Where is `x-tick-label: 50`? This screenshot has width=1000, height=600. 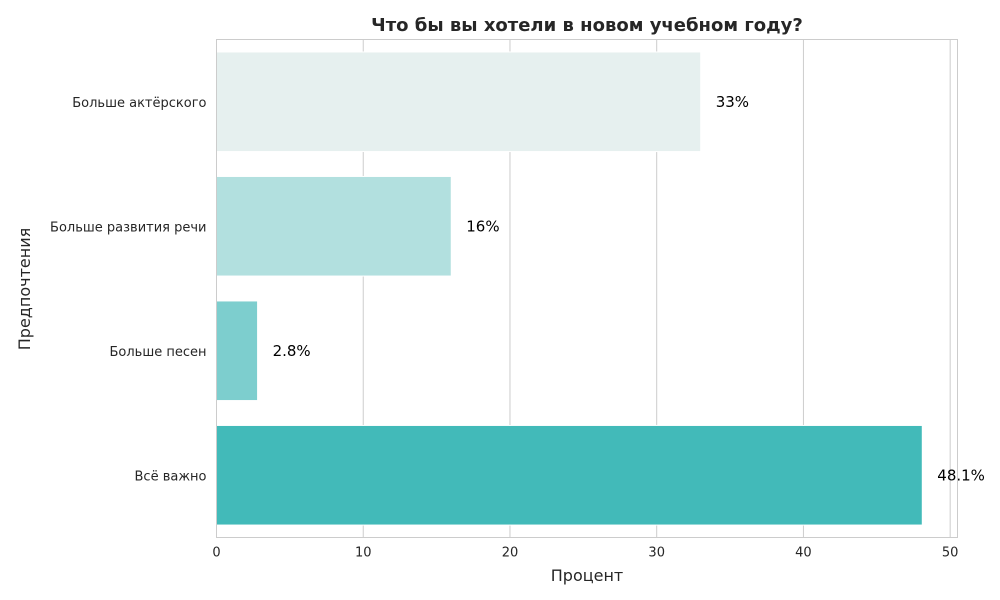
x-tick-label: 50 is located at coordinates (950, 553).